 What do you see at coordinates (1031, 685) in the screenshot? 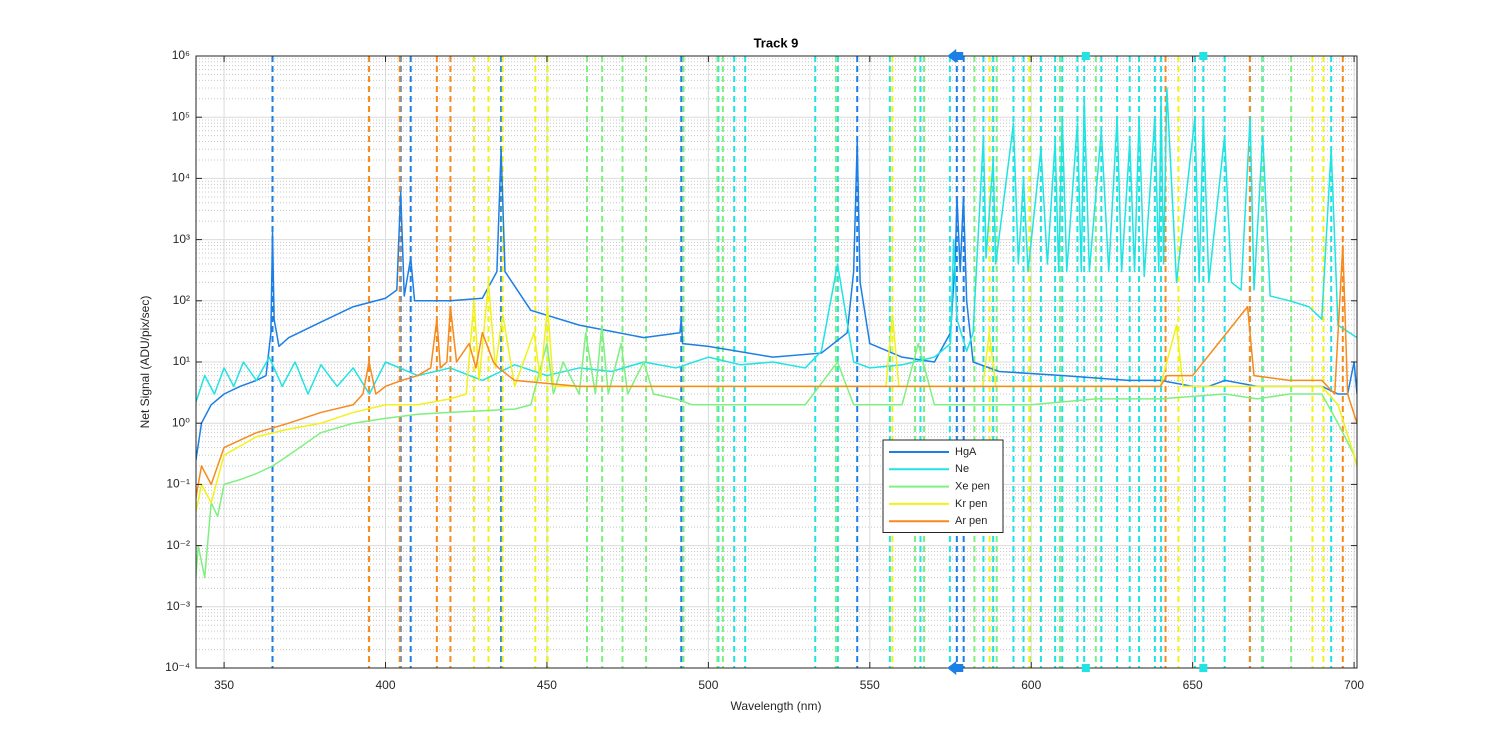
I see `x-tick-label: 600` at bounding box center [1031, 685].